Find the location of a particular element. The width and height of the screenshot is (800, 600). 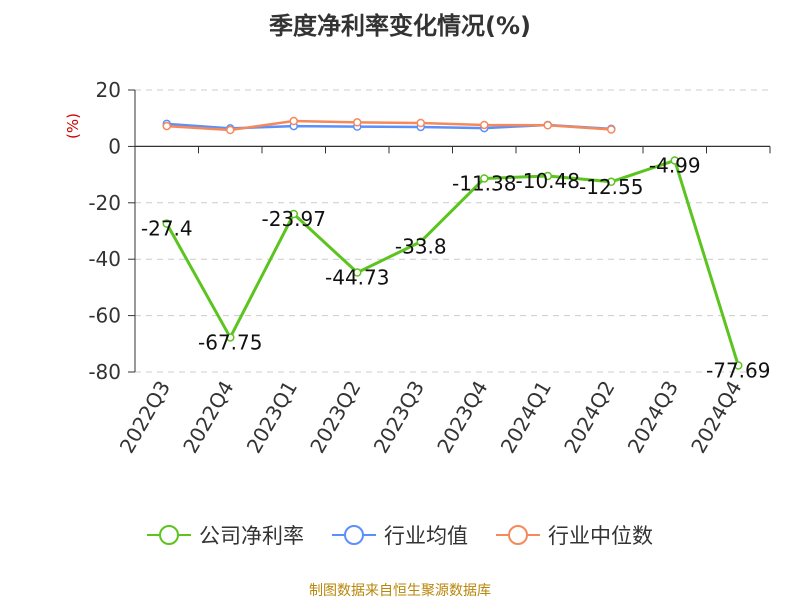

series-line is located at coordinates (389, 125).